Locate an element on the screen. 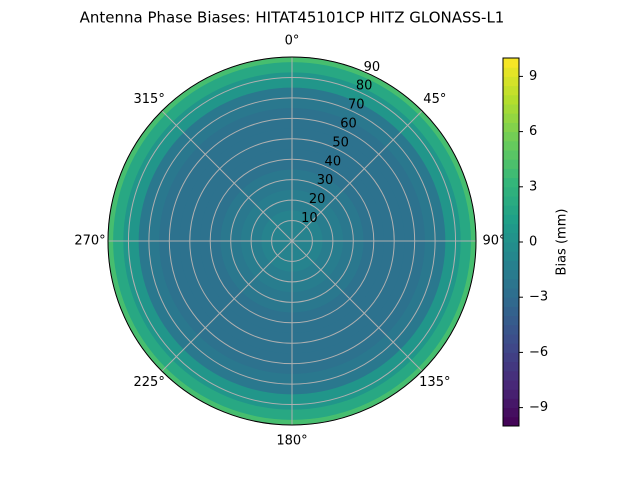  r-tick-label: 70 is located at coordinates (356, 105).